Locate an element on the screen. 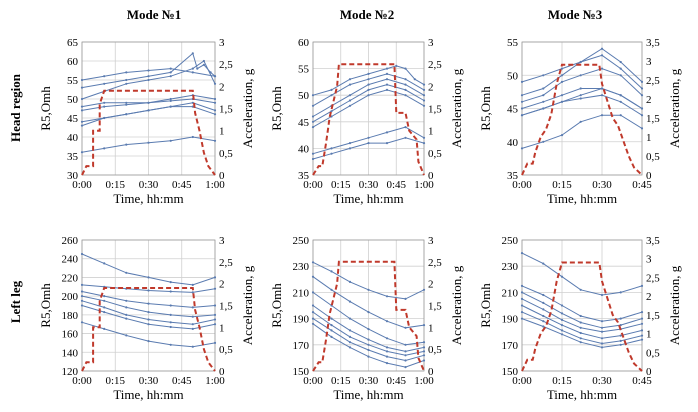 The height and width of the screenshot is (412, 698). y2-tick-label: 1,5 is located at coordinates (653, 316).